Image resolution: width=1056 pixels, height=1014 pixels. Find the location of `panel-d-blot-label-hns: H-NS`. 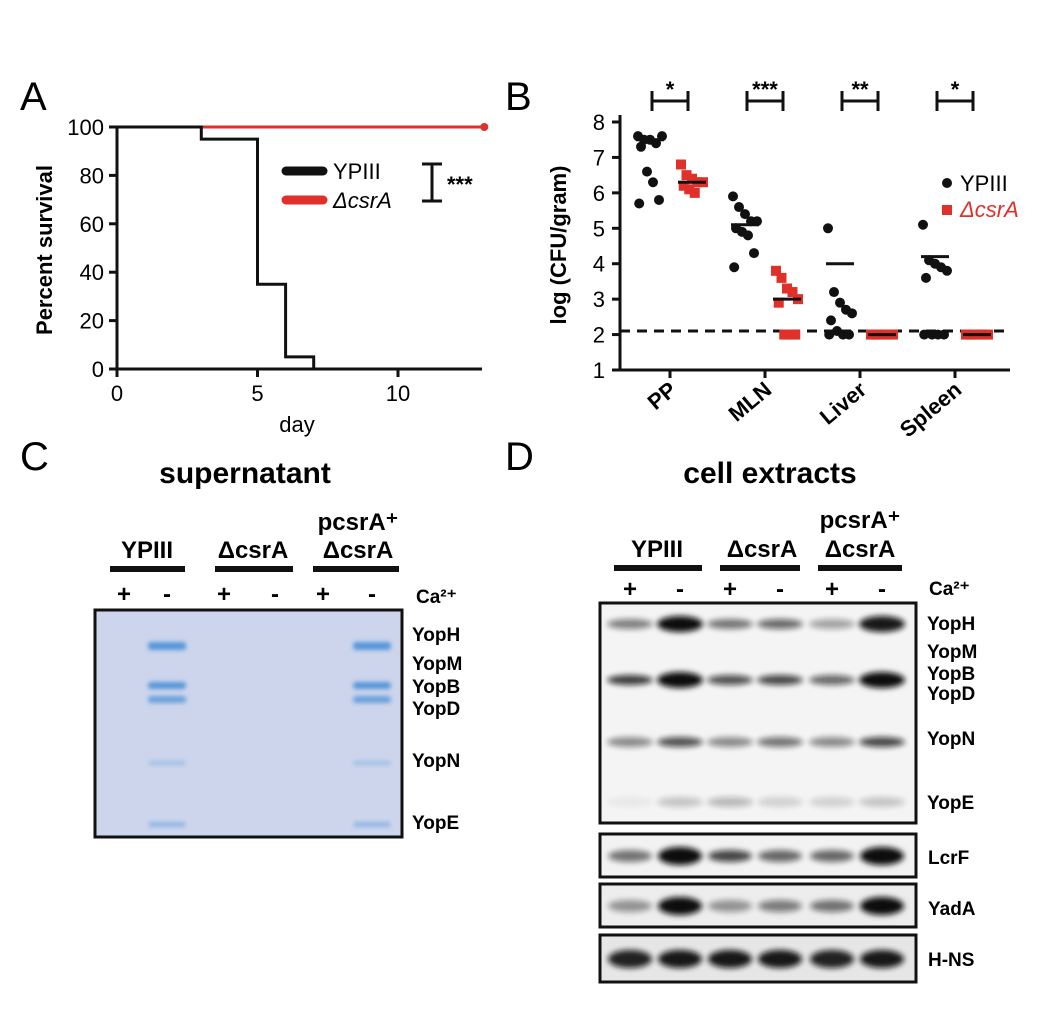

panel-d-blot-label-hns: H-NS is located at coordinates (951, 960).